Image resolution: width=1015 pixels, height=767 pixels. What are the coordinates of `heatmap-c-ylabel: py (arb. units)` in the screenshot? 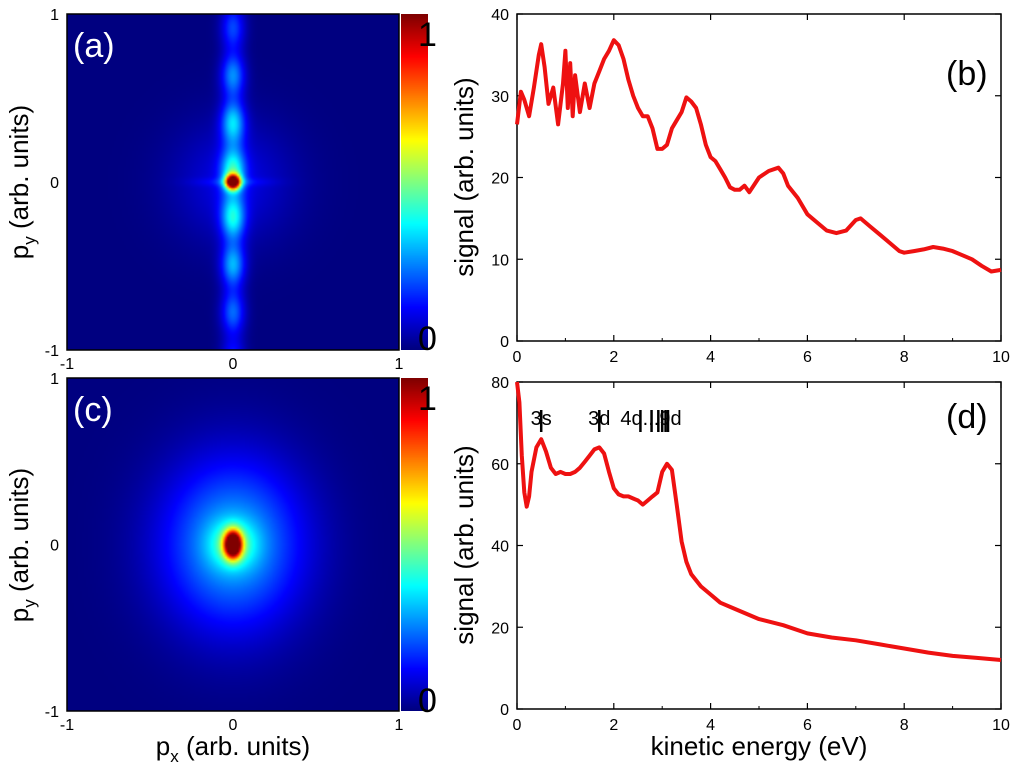 It's located at (21, 545).